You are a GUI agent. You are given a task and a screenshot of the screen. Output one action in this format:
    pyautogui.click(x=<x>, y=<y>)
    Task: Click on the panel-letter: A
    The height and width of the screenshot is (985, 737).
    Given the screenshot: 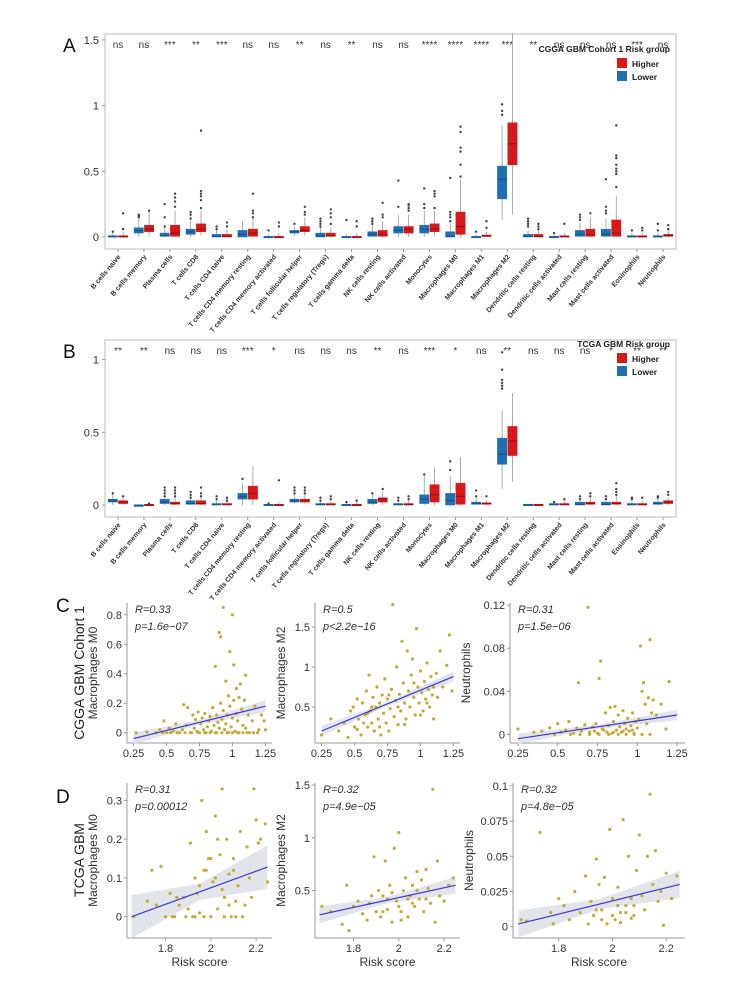 What is the action you would take?
    pyautogui.click(x=69, y=46)
    